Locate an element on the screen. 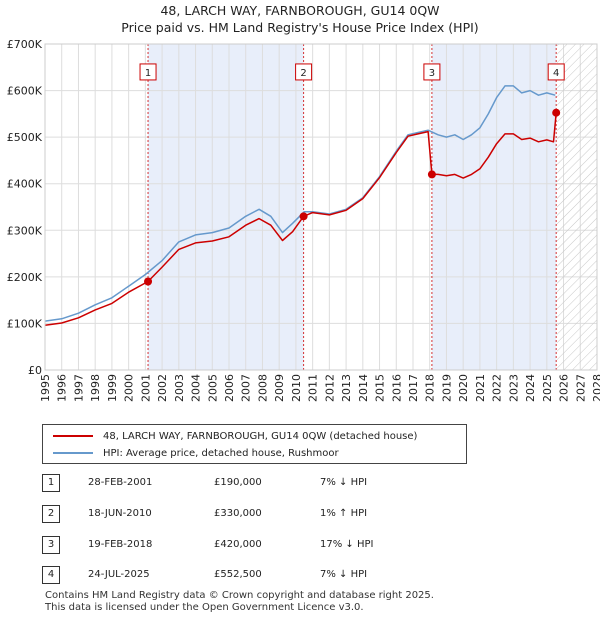 The height and width of the screenshot is (620, 600). transaction-price: £330,000 is located at coordinates (238, 513).